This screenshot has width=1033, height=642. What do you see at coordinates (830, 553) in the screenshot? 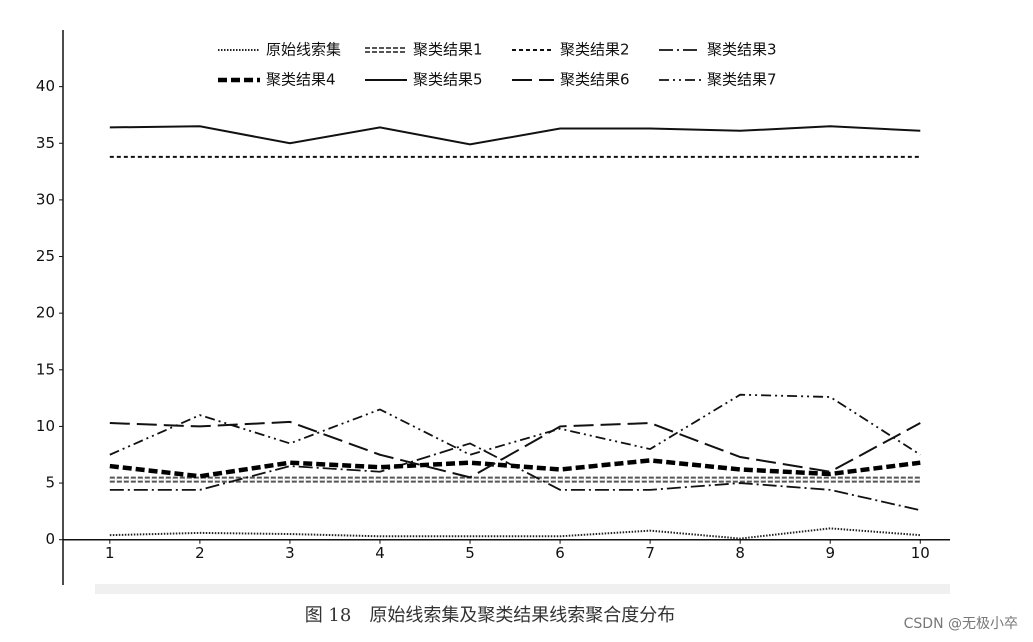
I see `x-tick-label: 9` at bounding box center [830, 553].